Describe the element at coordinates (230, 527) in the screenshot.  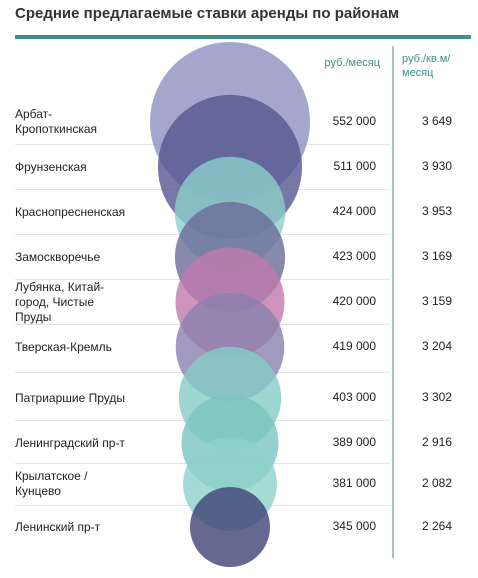
I see `bubble` at that location.